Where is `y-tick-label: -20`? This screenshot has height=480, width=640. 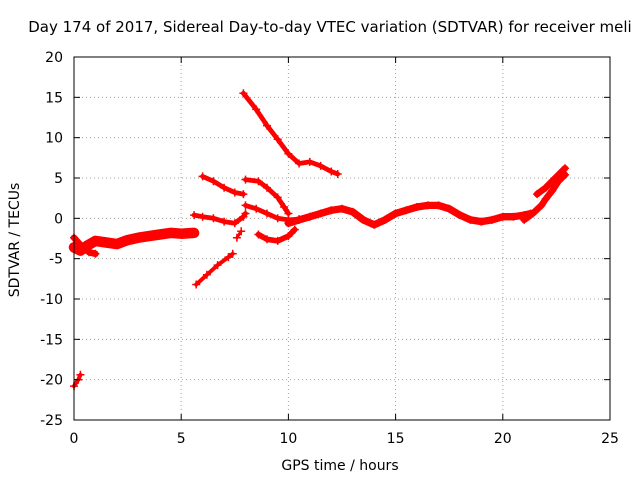 y-tick-label: -20 is located at coordinates (51, 381).